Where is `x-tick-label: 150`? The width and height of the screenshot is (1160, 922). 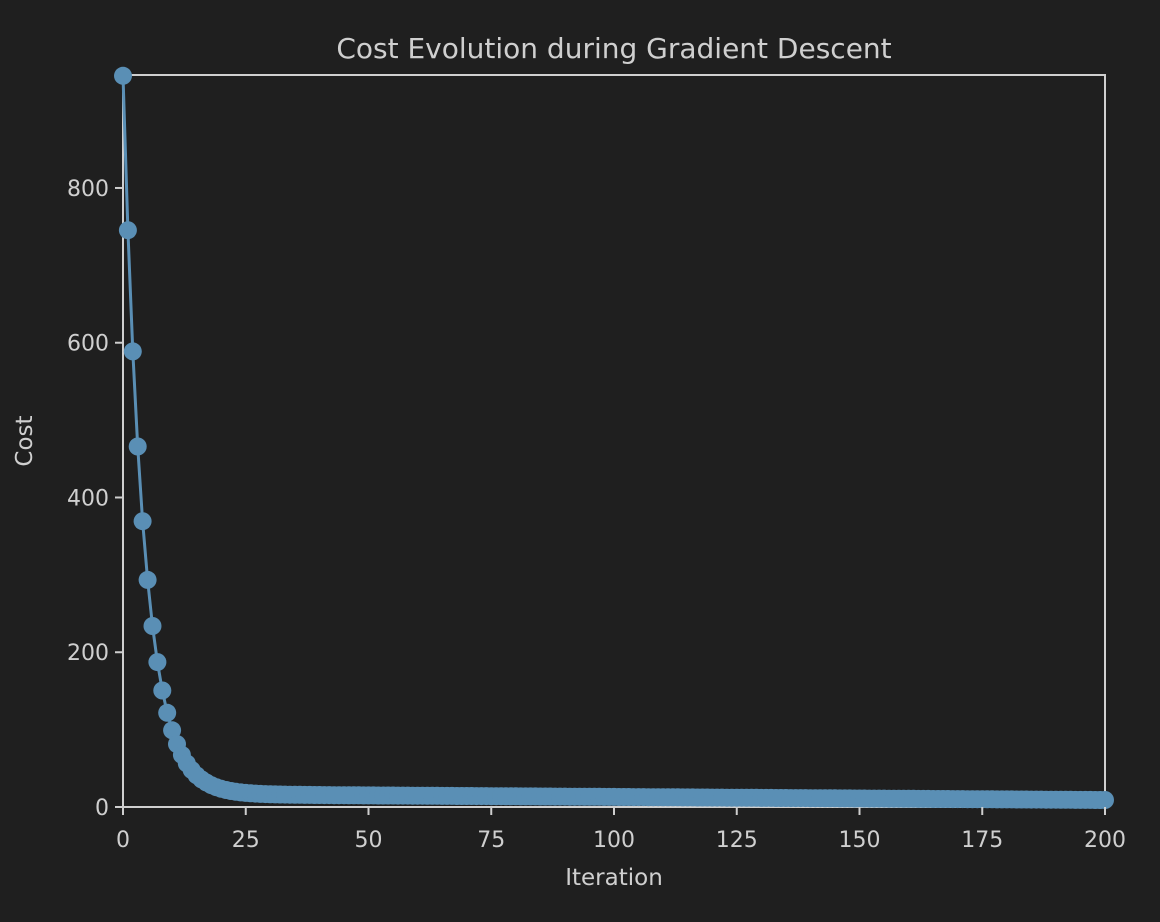
x-tick-label: 150 is located at coordinates (860, 840).